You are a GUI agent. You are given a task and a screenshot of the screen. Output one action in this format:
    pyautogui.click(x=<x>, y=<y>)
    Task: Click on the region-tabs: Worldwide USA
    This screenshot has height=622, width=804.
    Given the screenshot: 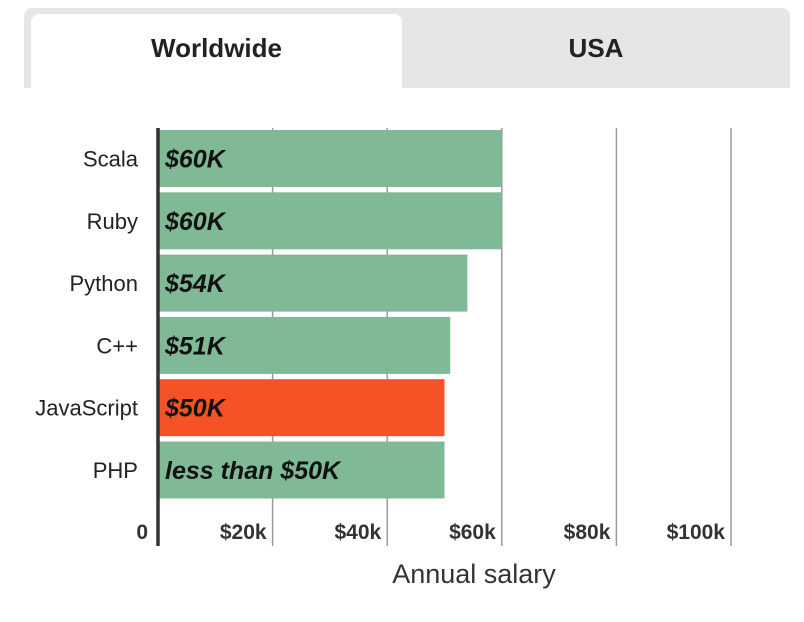 What is the action you would take?
    pyautogui.click(x=407, y=48)
    